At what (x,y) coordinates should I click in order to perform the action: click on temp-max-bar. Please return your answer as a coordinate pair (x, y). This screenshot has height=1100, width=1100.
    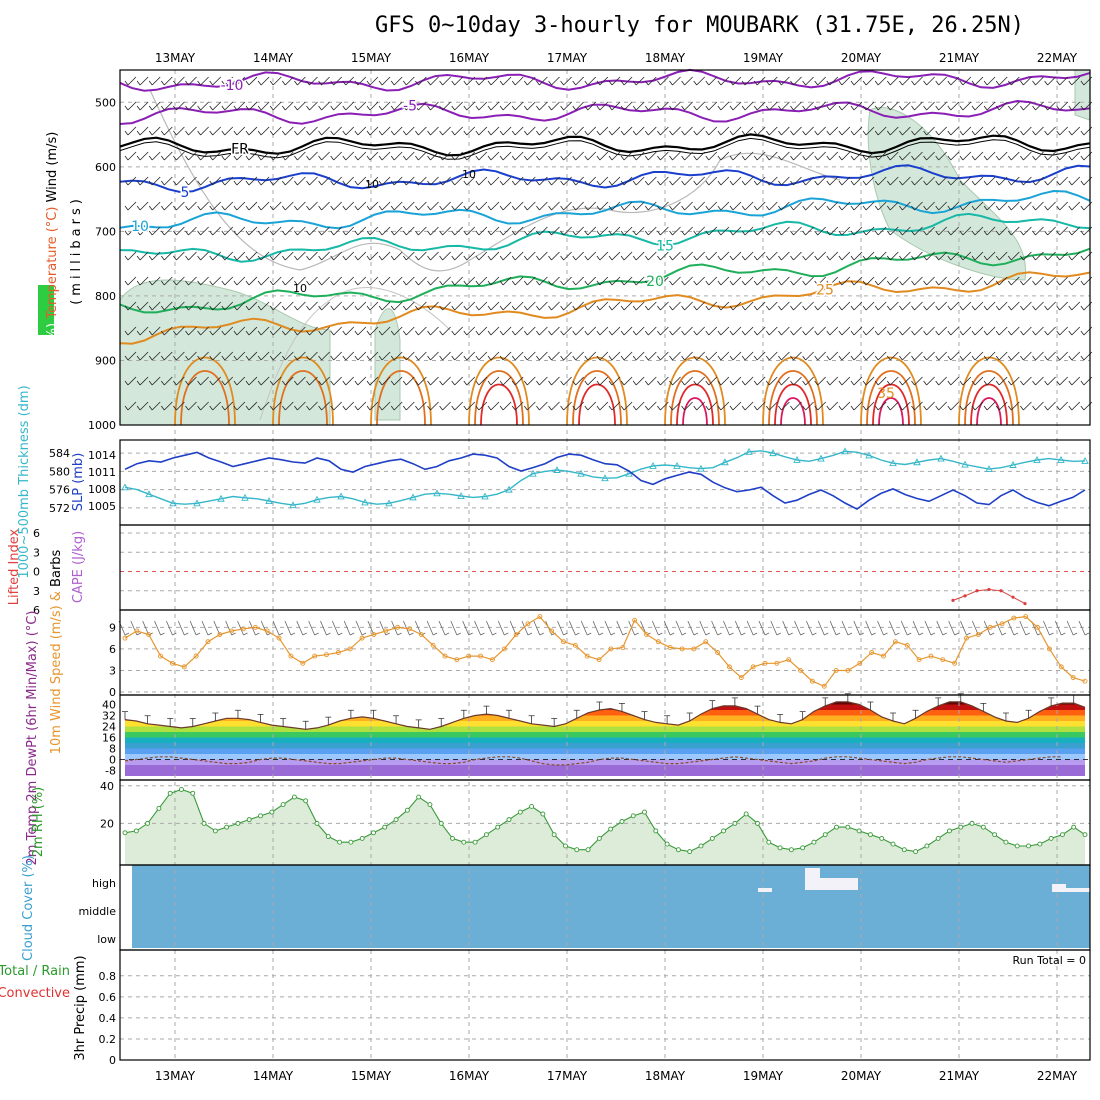
    Looking at the image, I should click on (915, 714).